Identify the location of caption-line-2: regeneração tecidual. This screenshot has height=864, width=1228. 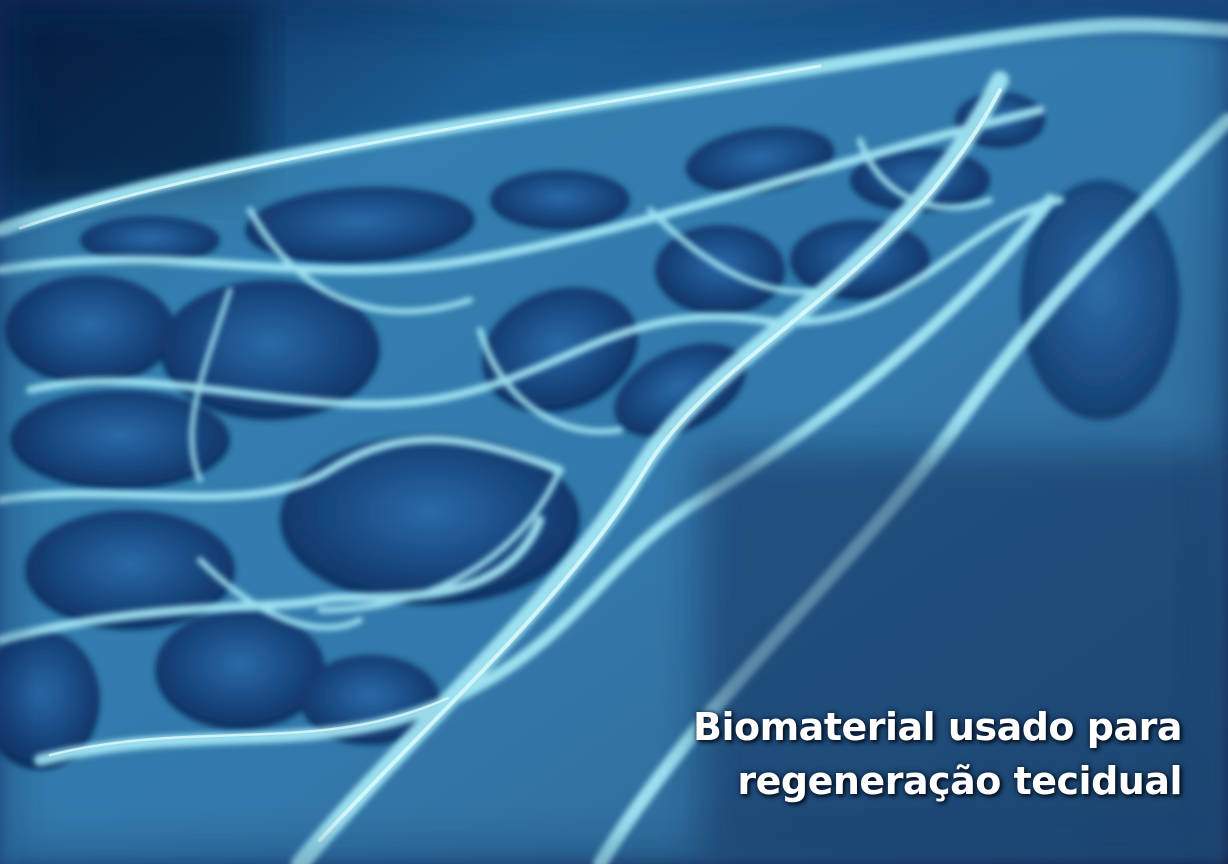
(959, 781).